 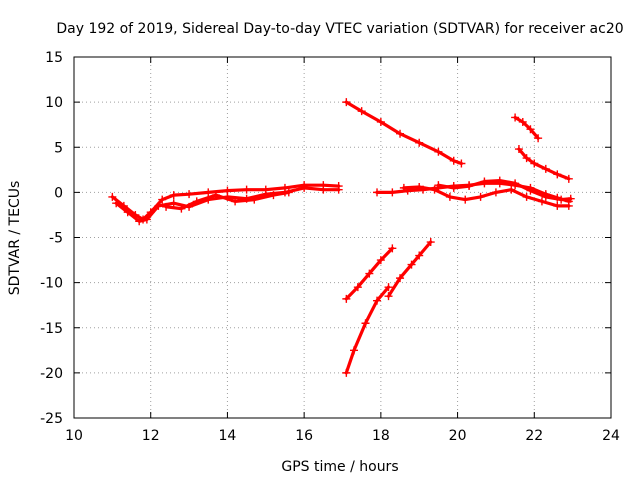 I want to click on y-tick-label: -10, so click(x=51, y=284).